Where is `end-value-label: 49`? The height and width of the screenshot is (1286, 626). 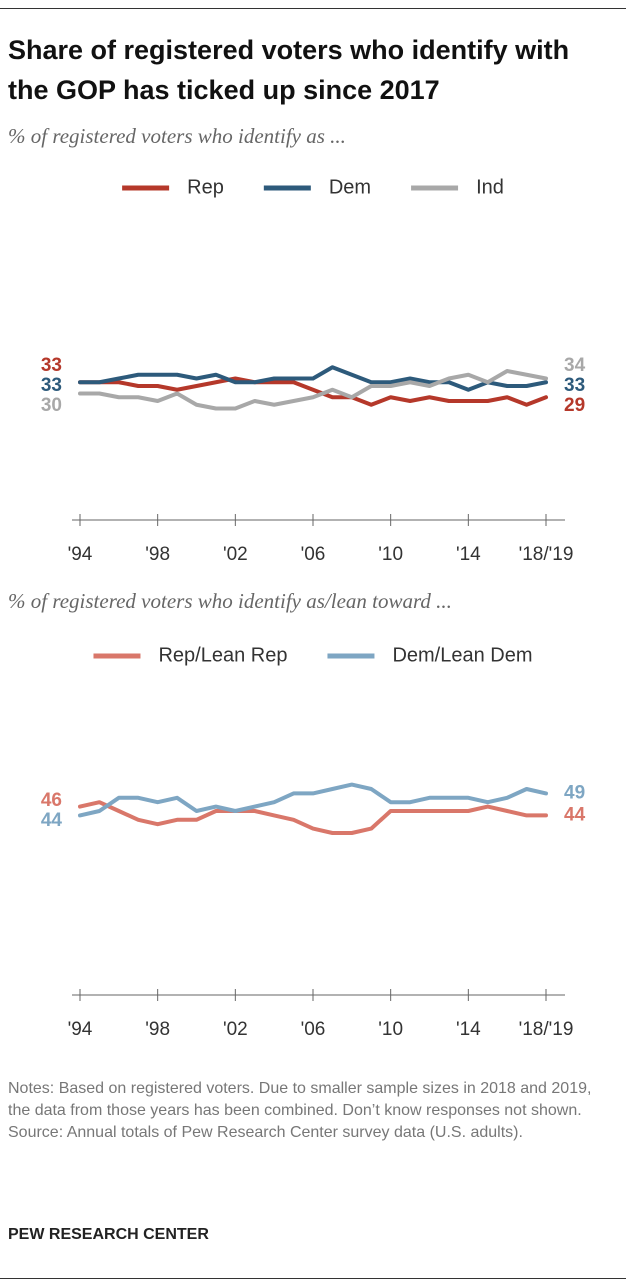
end-value-label: 49 is located at coordinates (574, 792).